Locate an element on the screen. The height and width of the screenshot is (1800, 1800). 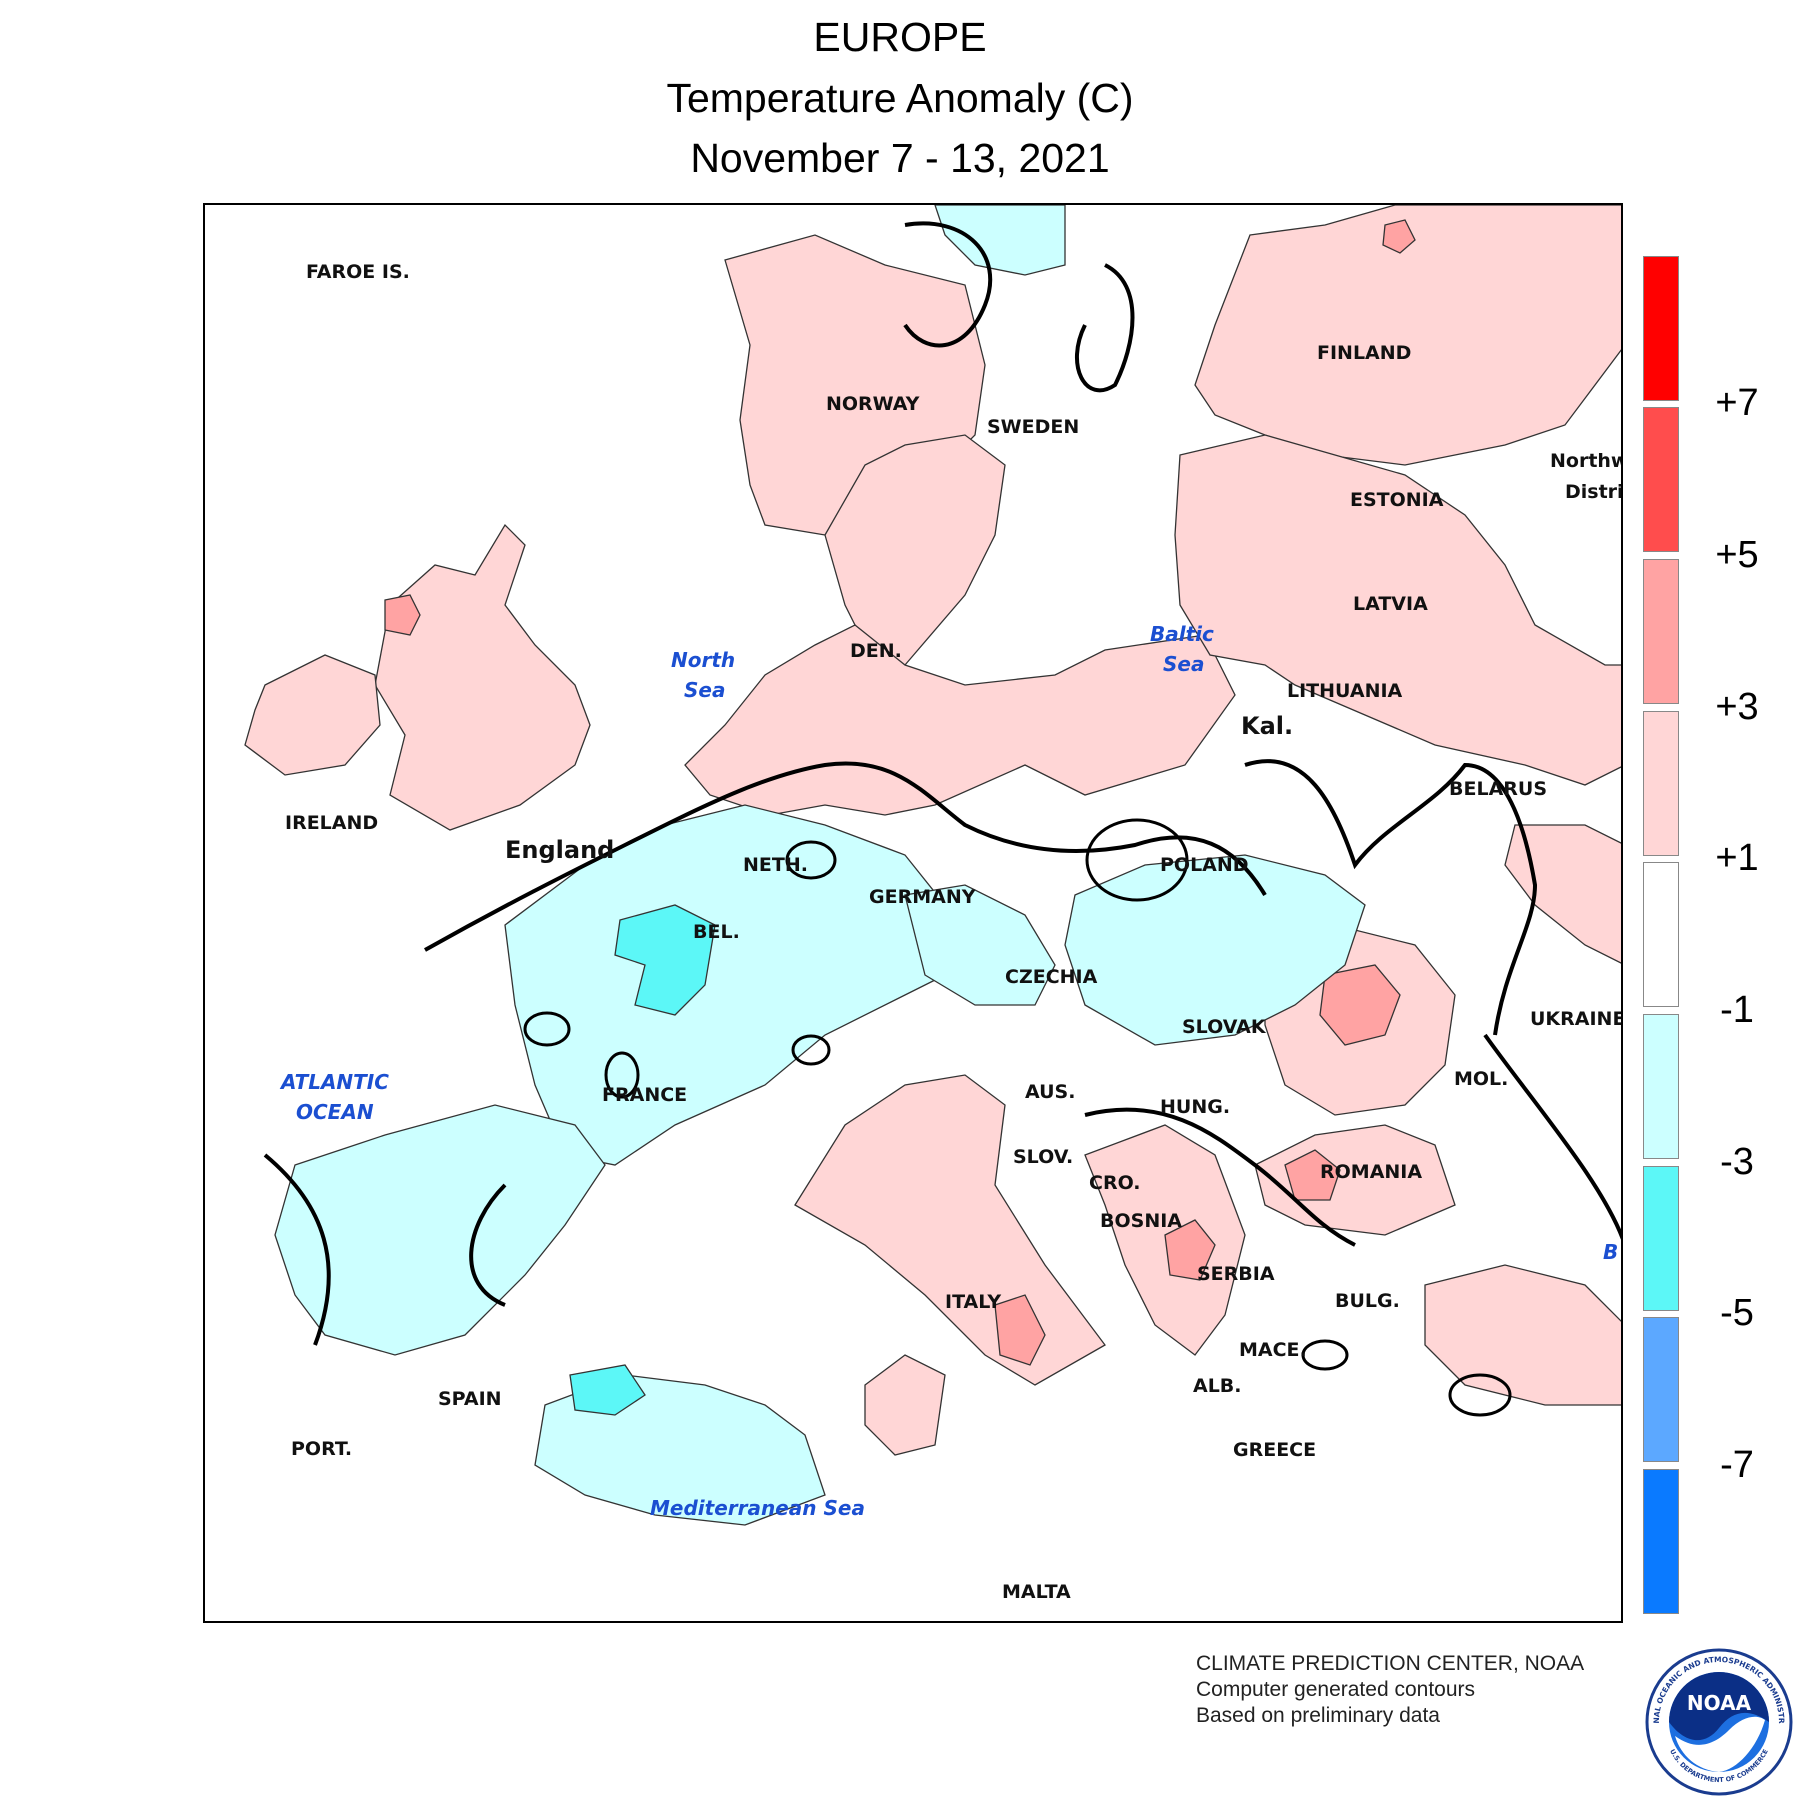
label-bosnia: BOSNIA is located at coordinates (1141, 1221).